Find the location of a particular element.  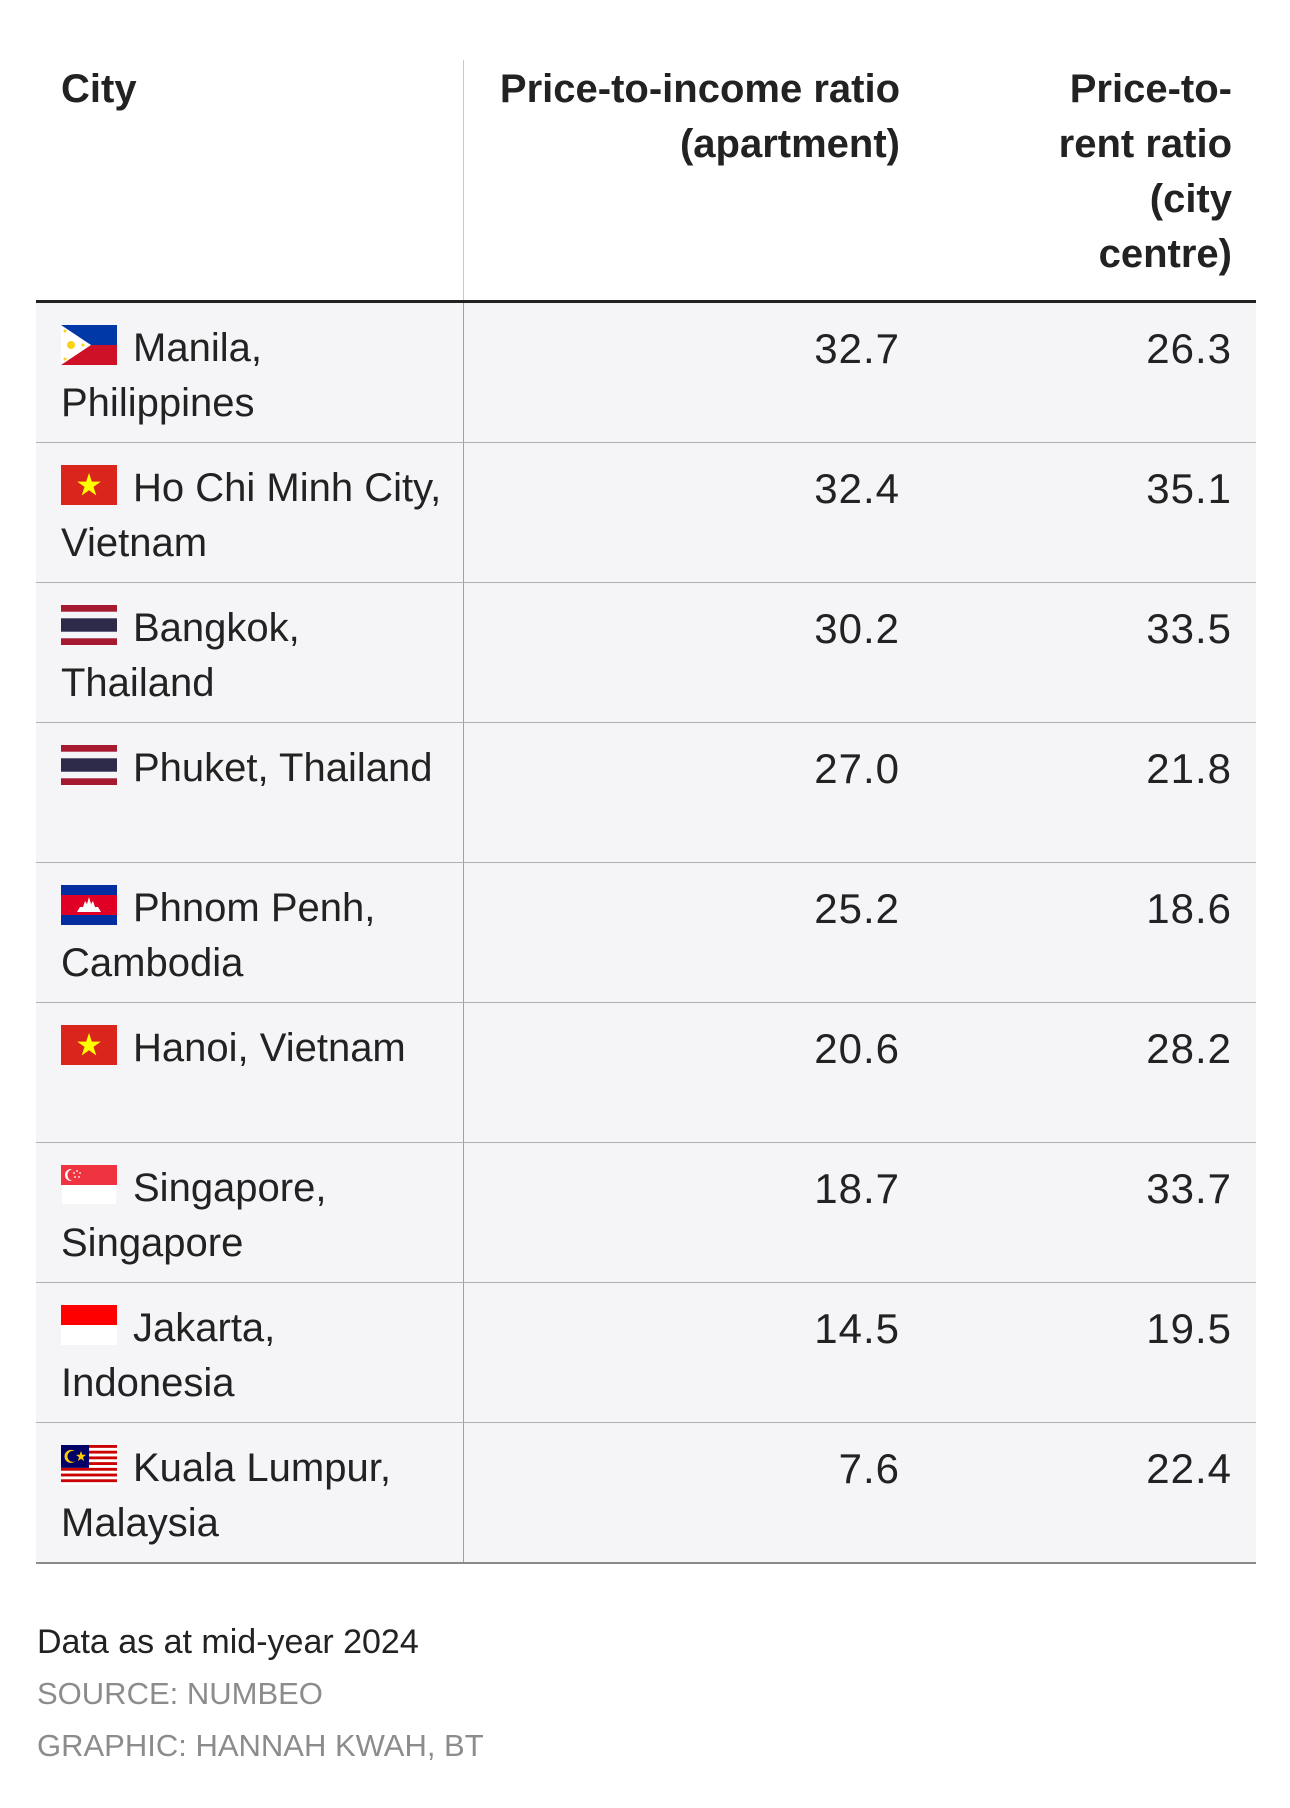

table-row: Kuala Lumpur, Malaysia 7.6 22.4 is located at coordinates (646, 1493).